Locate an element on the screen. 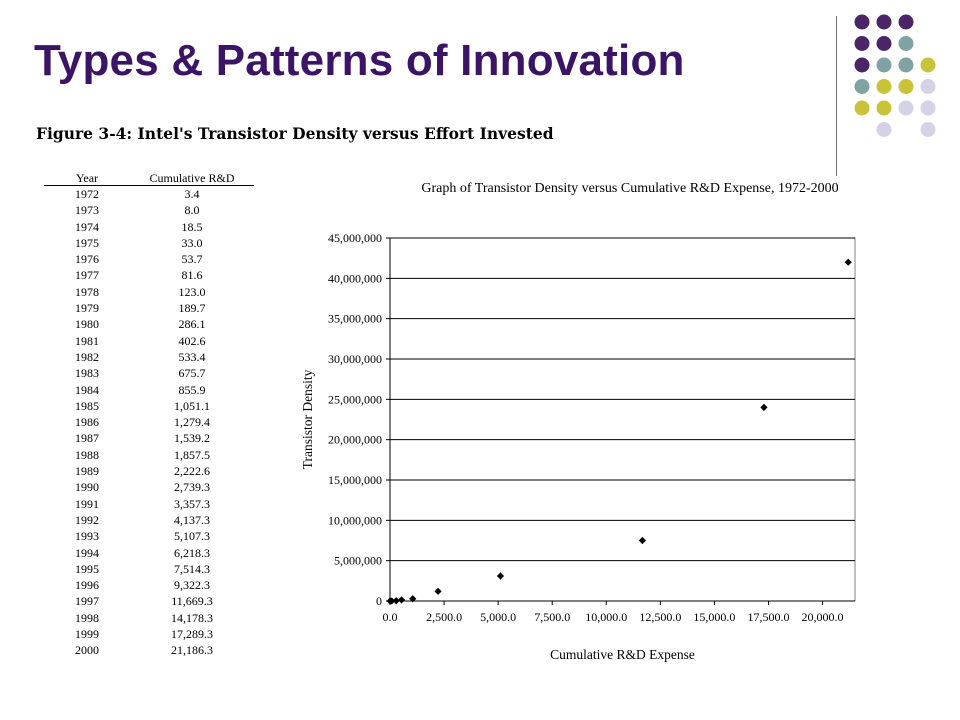 This screenshot has height=720, width=960. cumulative-rd-cell: 123.0 is located at coordinates (192, 291).